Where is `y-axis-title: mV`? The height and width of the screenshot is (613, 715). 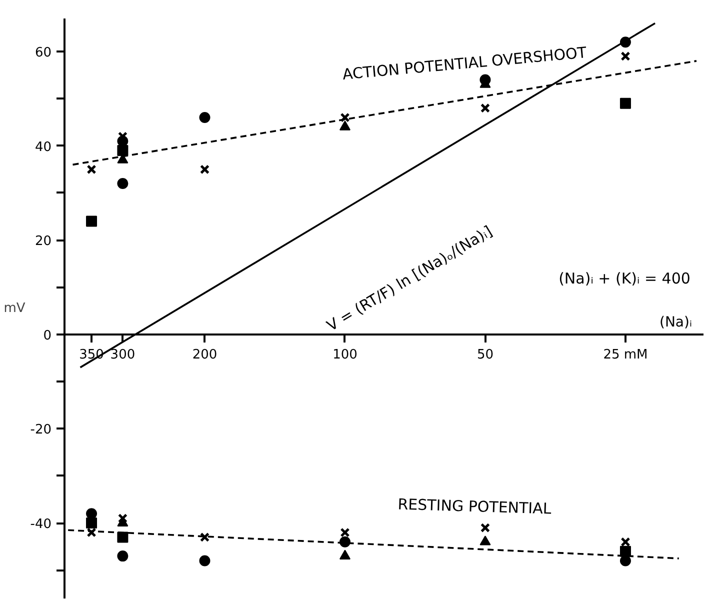
y-axis-title: mV is located at coordinates (15, 308).